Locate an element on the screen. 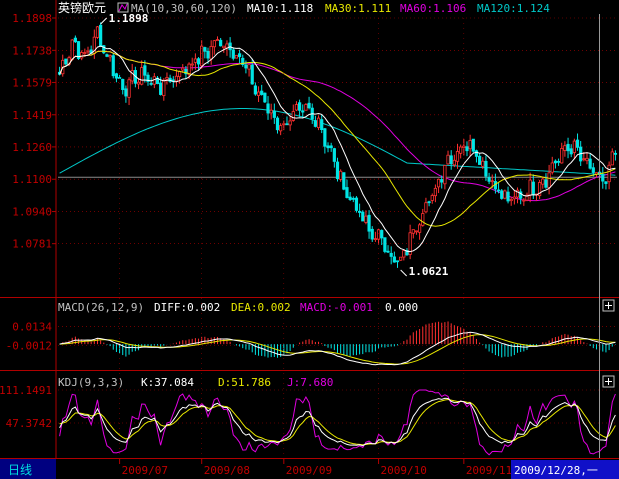 Image resolution: width=619 pixels, height=479 pixels. period-tab is located at coordinates (28, 469).